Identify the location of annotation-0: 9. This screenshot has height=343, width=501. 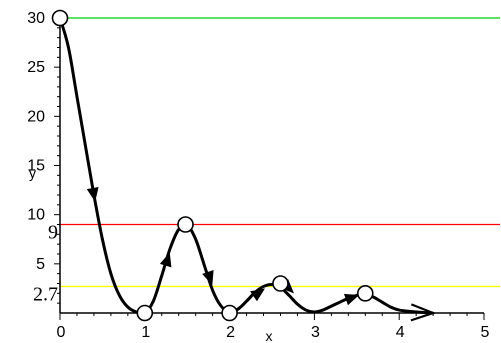
(53, 233).